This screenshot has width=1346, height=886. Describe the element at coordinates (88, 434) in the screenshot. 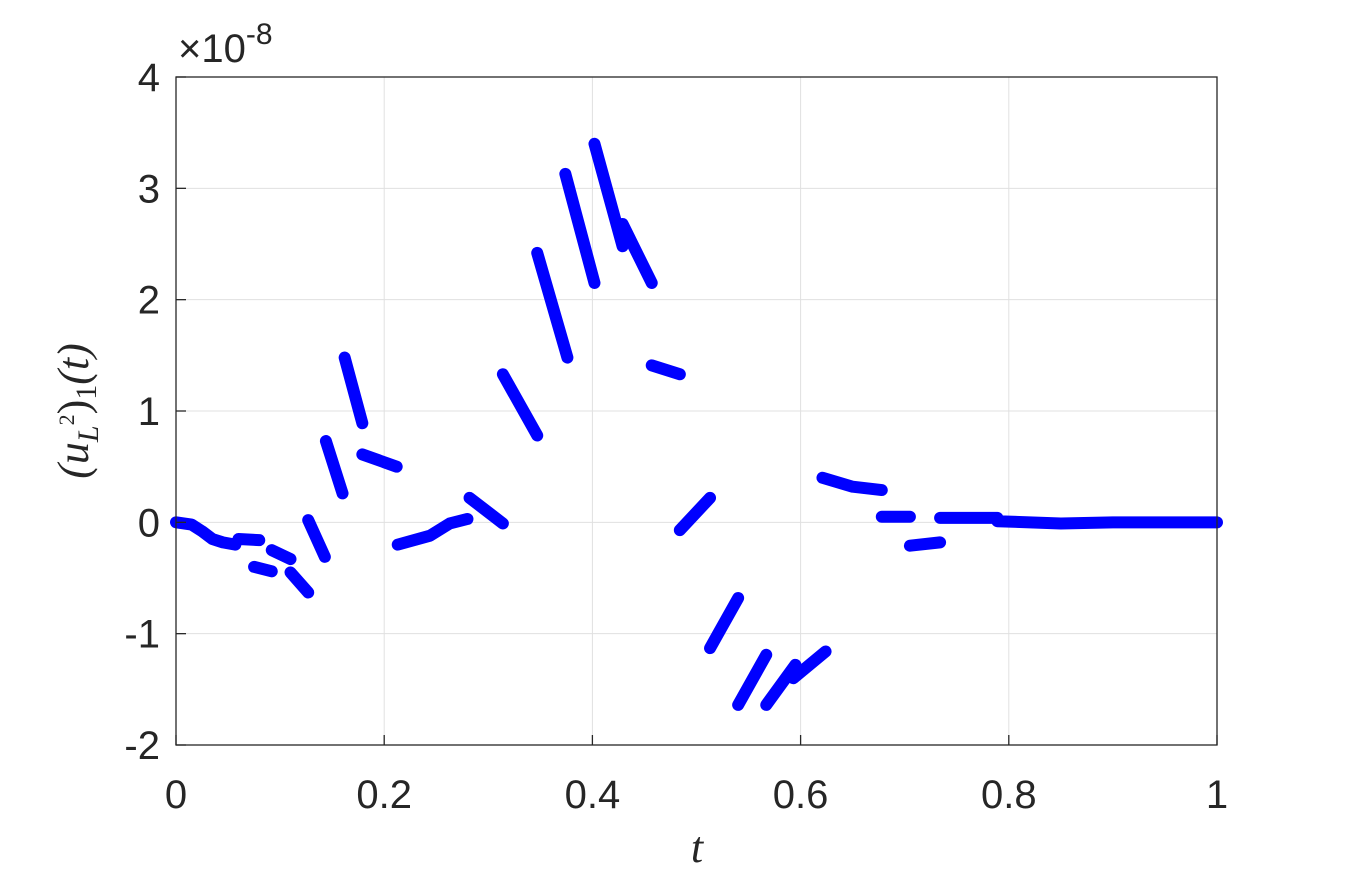

I see `y-label-part: L` at that location.